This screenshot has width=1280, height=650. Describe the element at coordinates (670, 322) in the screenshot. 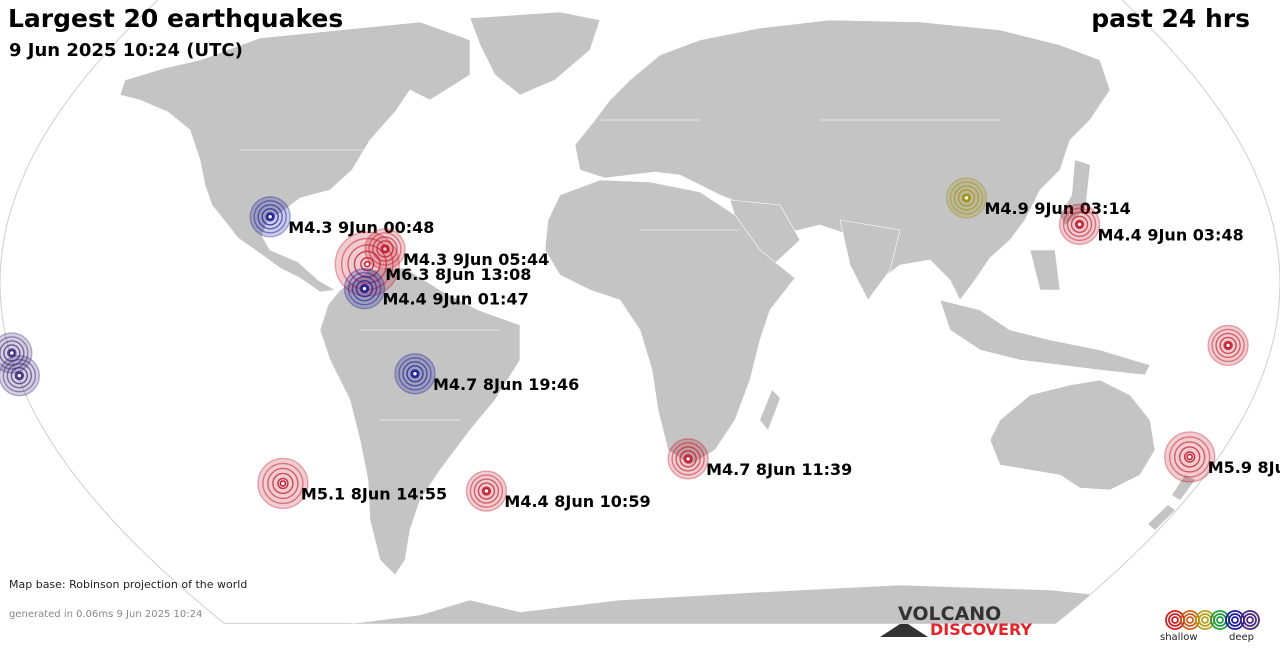

I see `africa` at that location.